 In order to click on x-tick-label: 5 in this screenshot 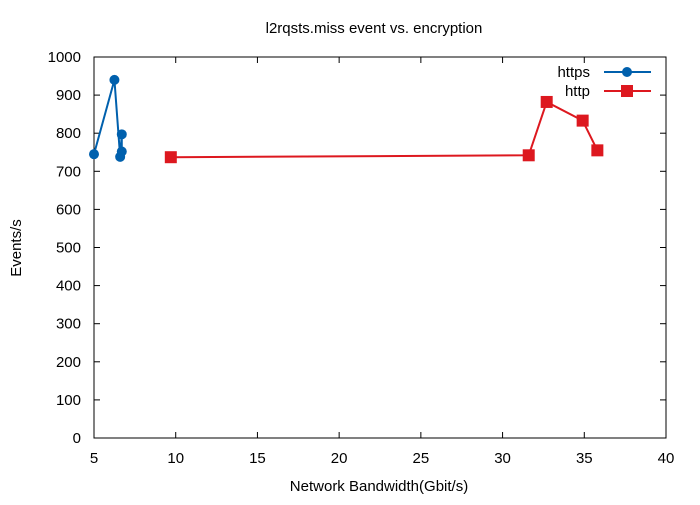, I will do `click(94, 458)`.